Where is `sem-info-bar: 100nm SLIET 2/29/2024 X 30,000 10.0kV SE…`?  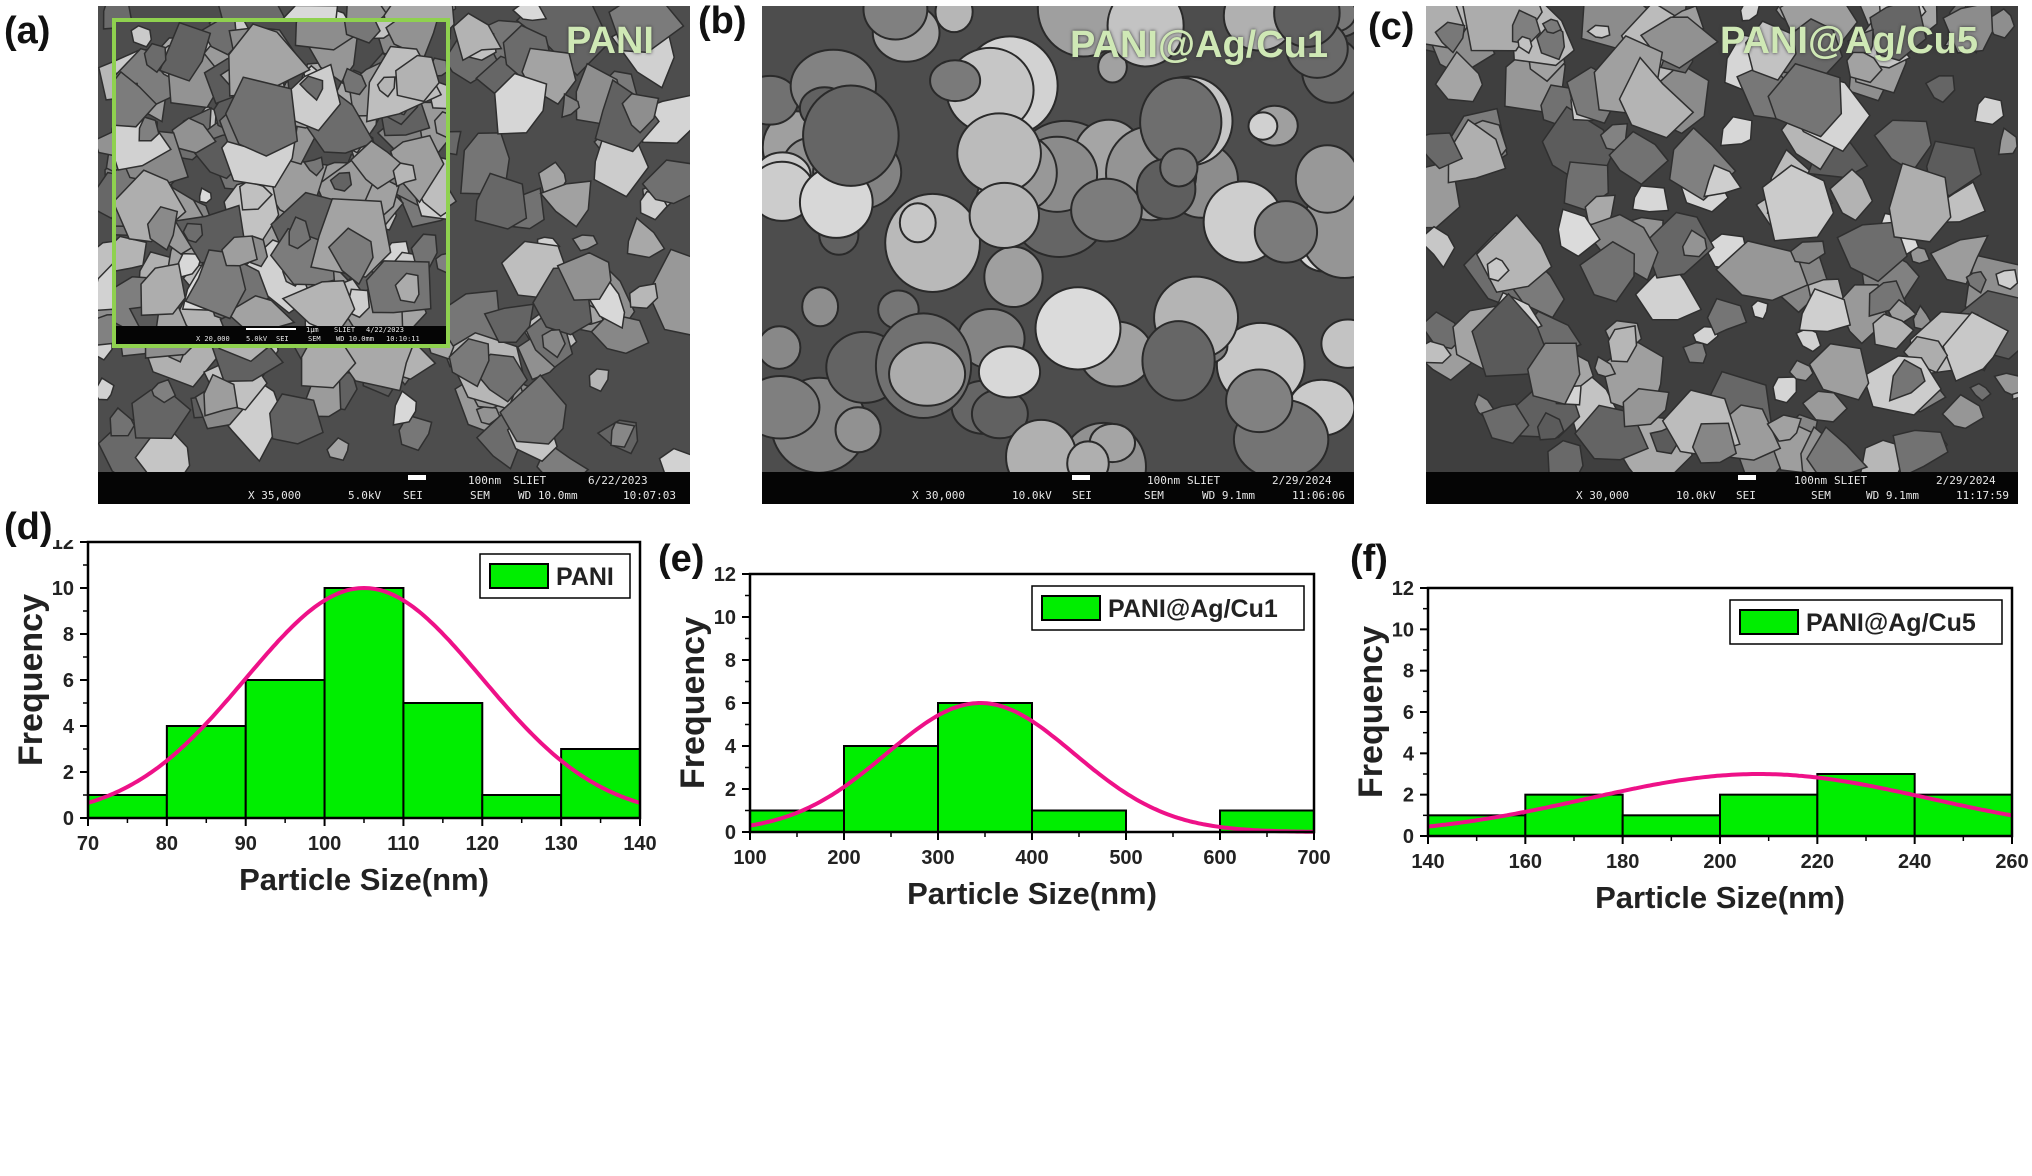
sem-info-bar: 100nm SLIET 2/29/2024 X 30,000 10.0kV SE… is located at coordinates (1058, 488).